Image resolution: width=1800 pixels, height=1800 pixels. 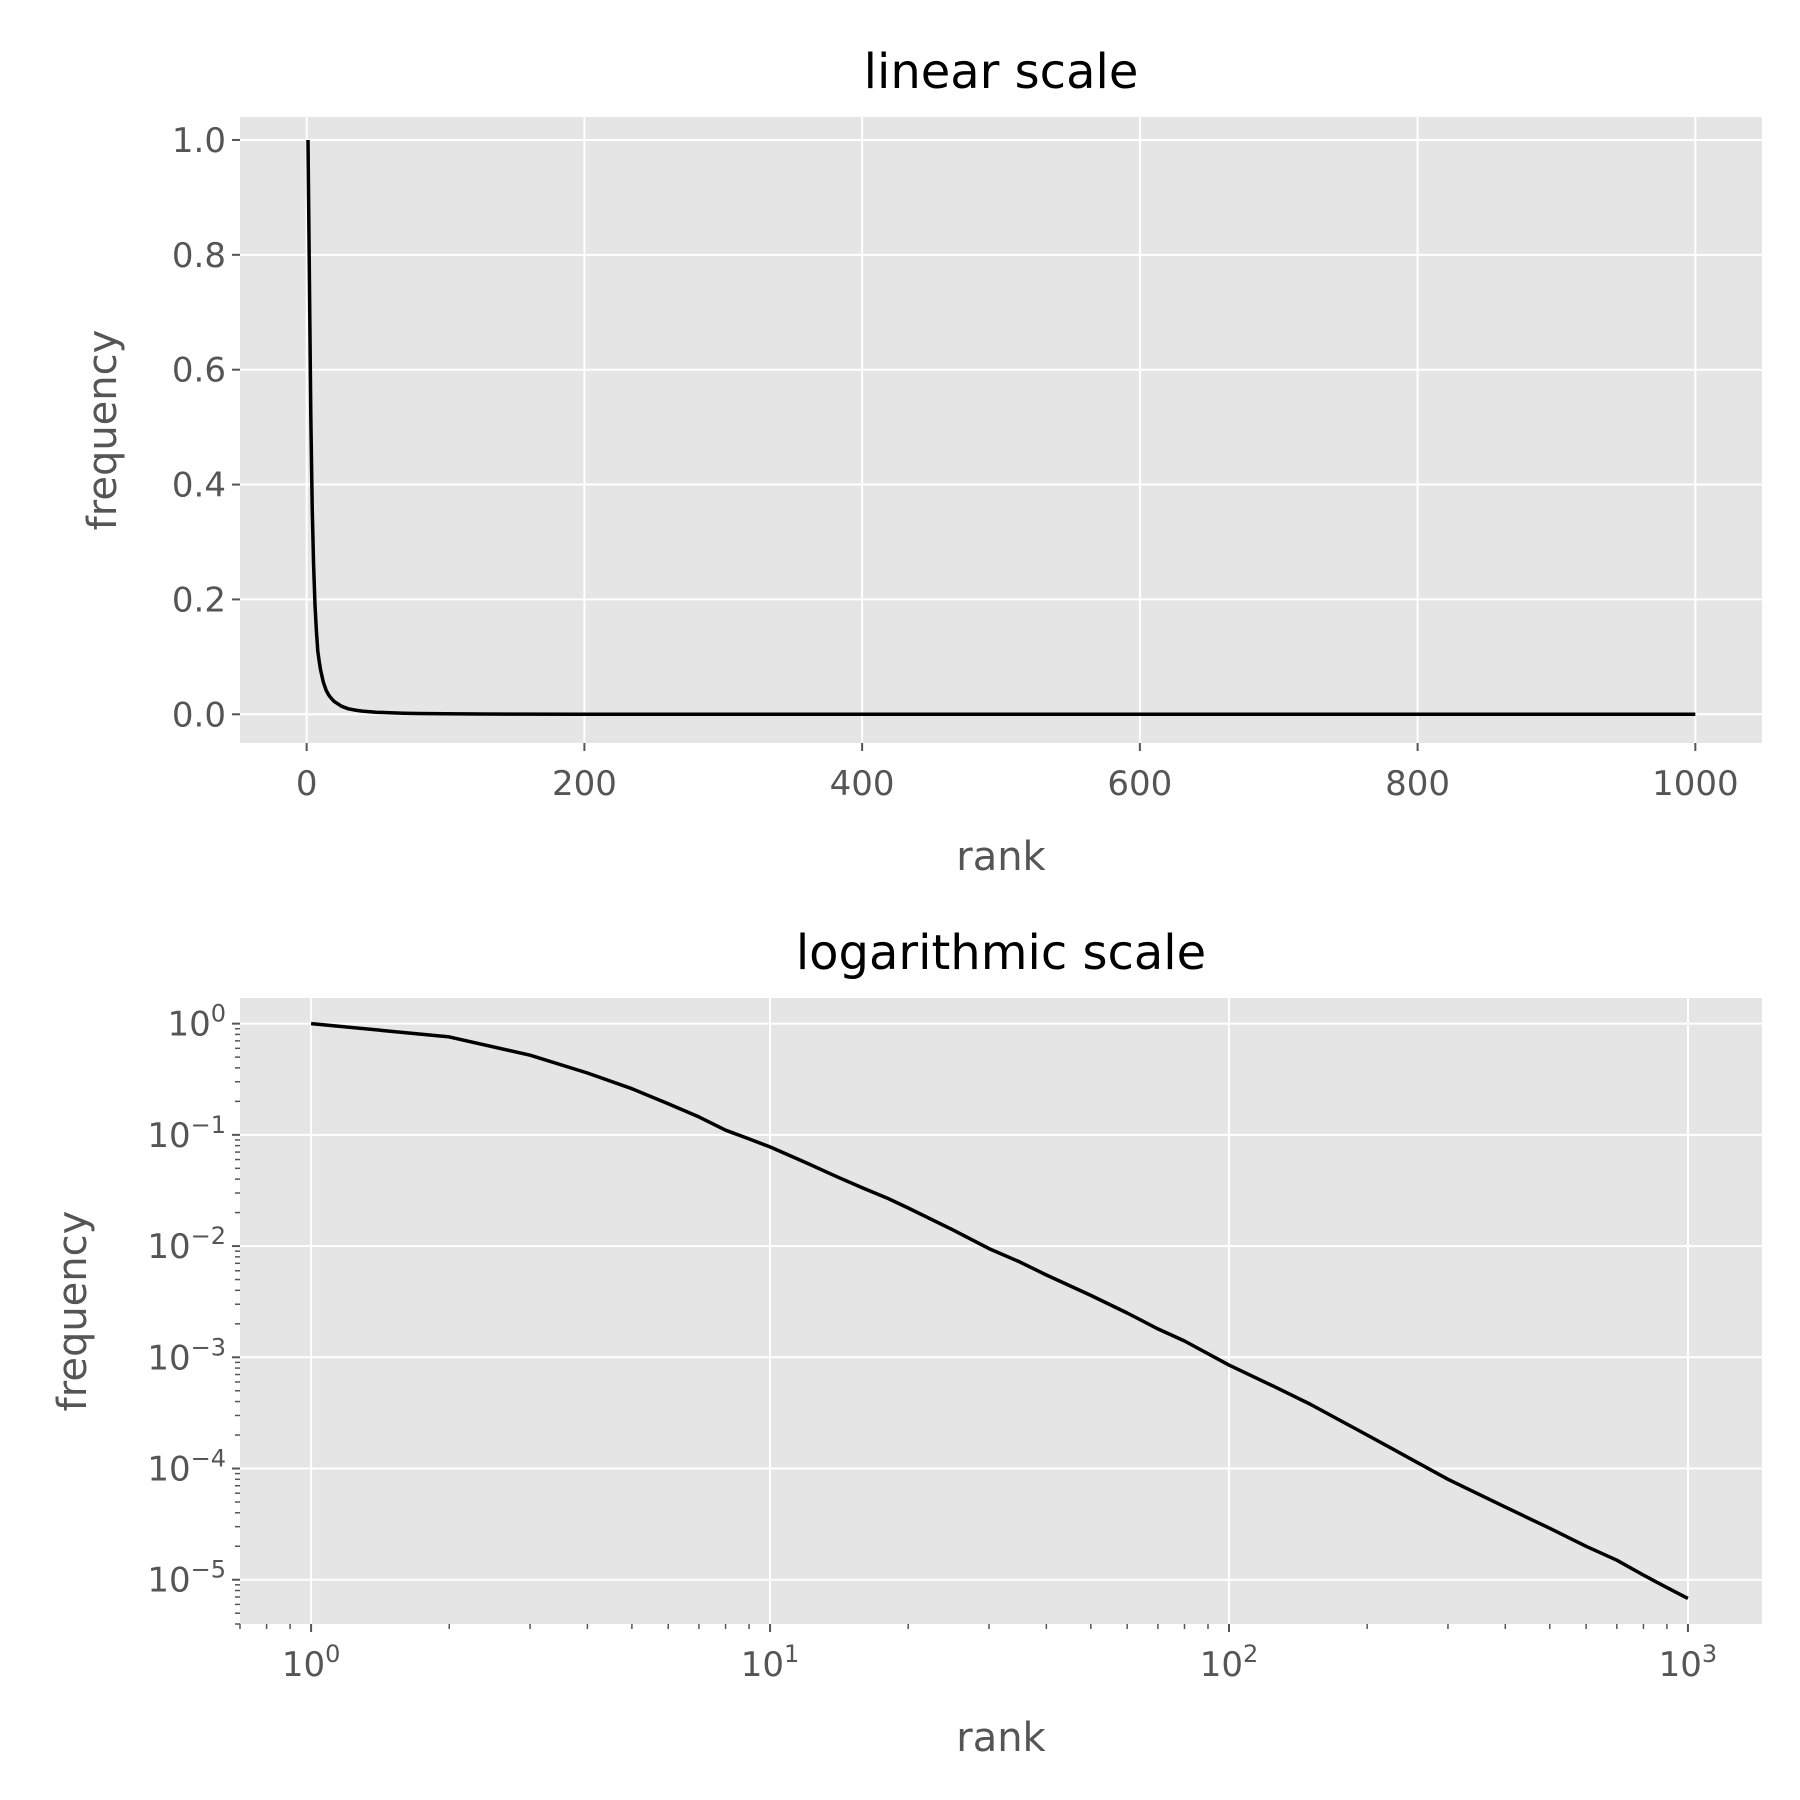 I want to click on linear-y-tick-label: 1.0, so click(x=199, y=141).